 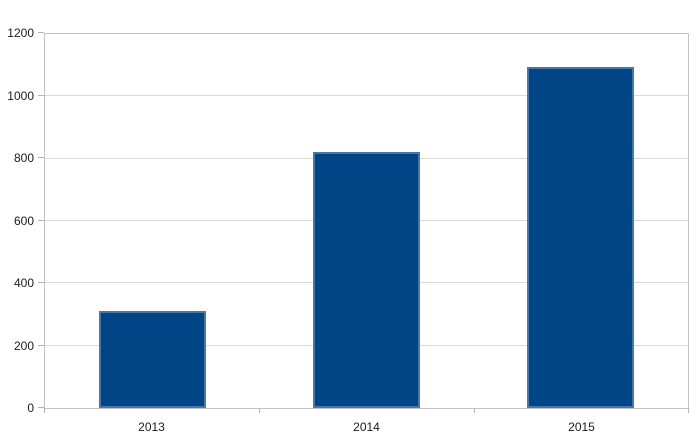 What do you see at coordinates (581, 237) in the screenshot?
I see `bar-2015` at bounding box center [581, 237].